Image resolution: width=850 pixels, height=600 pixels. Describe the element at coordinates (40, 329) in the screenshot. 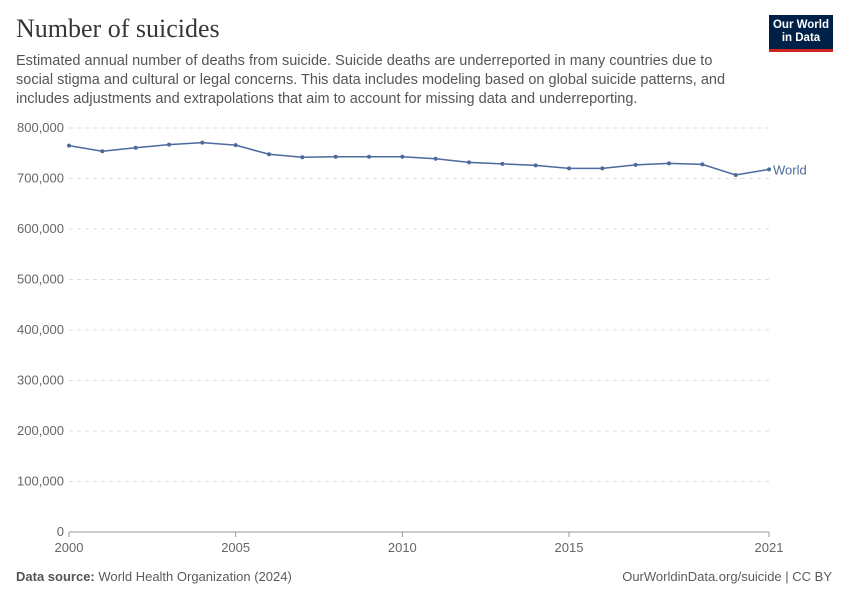

I see `y-tick-label: 400,000` at that location.